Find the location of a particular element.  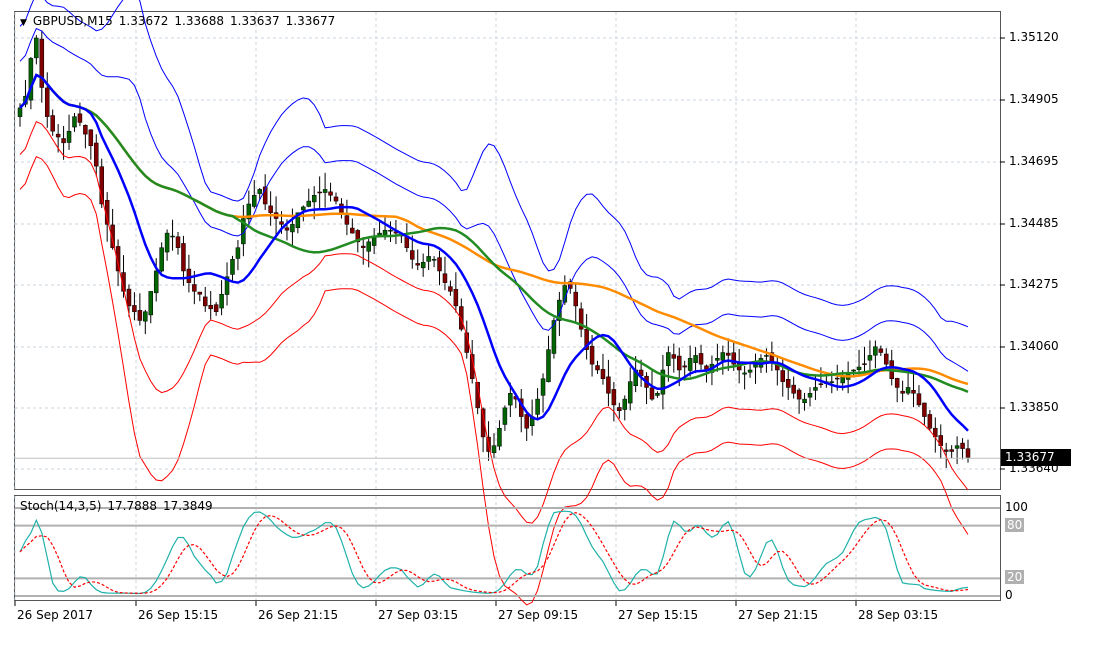

high-price: 1.33688 is located at coordinates (199, 21).